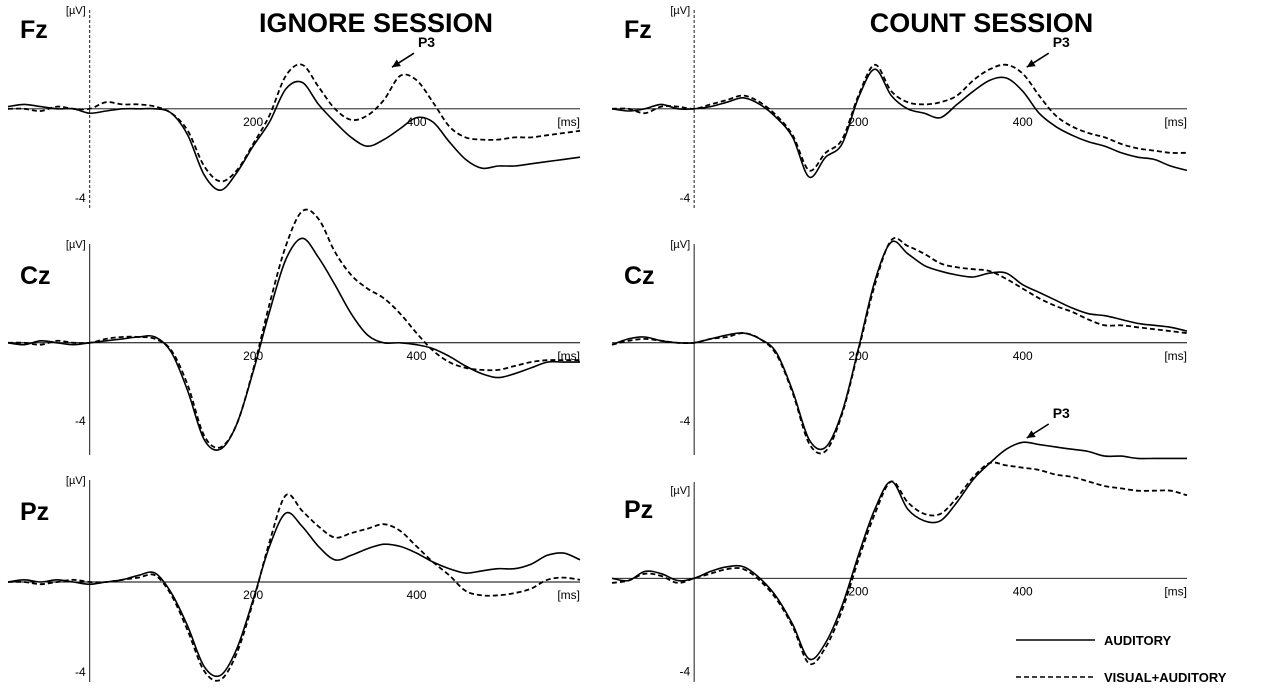 The width and height of the screenshot is (1261, 694). What do you see at coordinates (680, 11) in the screenshot?
I see `fz-count-y-unit-label: [µV]` at bounding box center [680, 11].